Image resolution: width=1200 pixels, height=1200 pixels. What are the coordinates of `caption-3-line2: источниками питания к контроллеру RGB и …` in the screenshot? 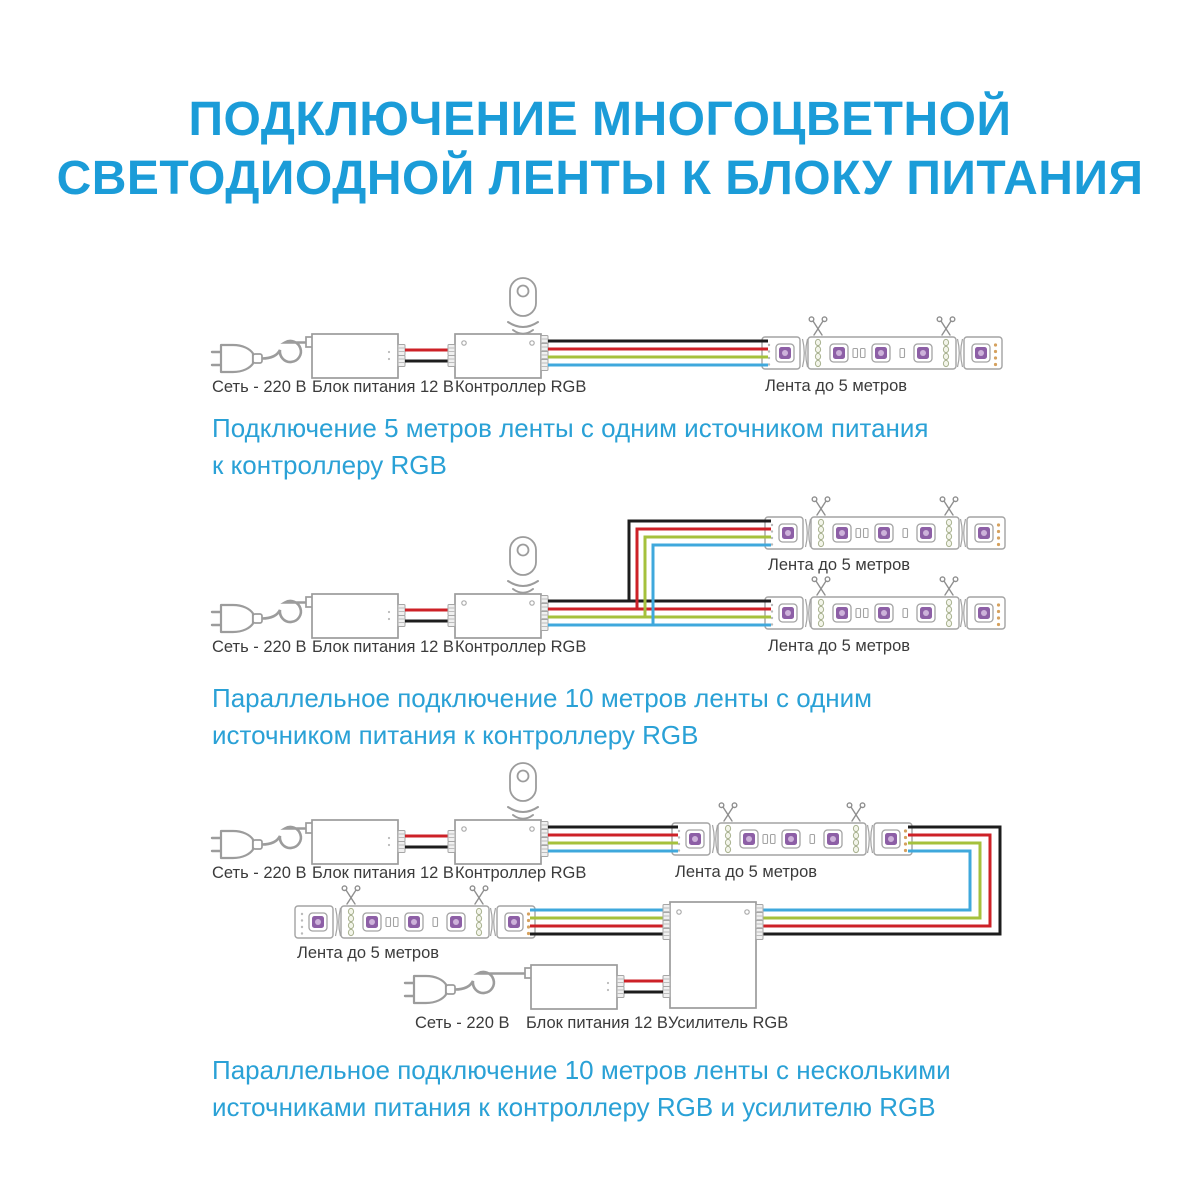 It's located at (574, 1107).